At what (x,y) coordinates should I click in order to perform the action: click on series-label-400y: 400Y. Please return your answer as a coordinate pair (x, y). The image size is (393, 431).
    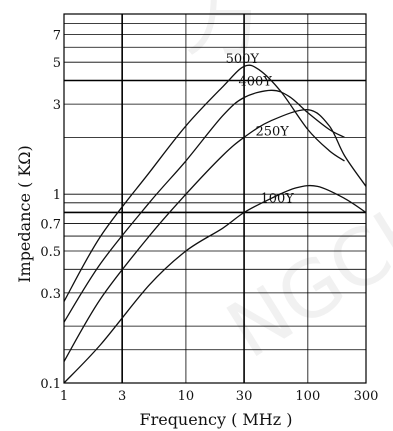
    Looking at the image, I should click on (255, 82).